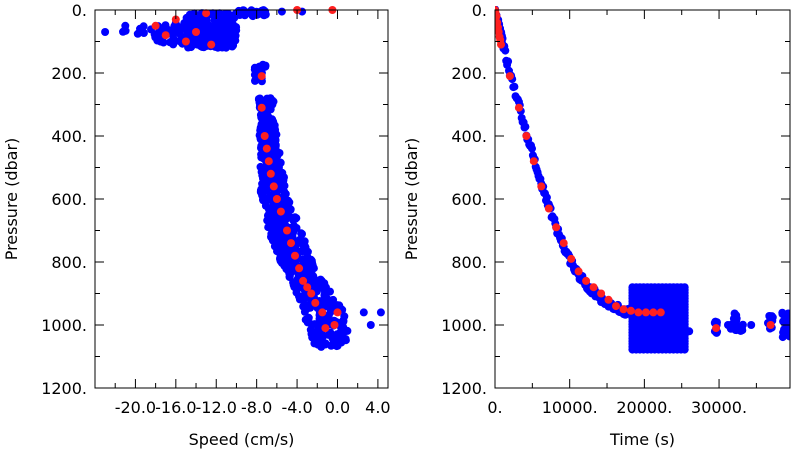  I want to click on x-axis-label: Speed (cm/s), so click(242, 439).